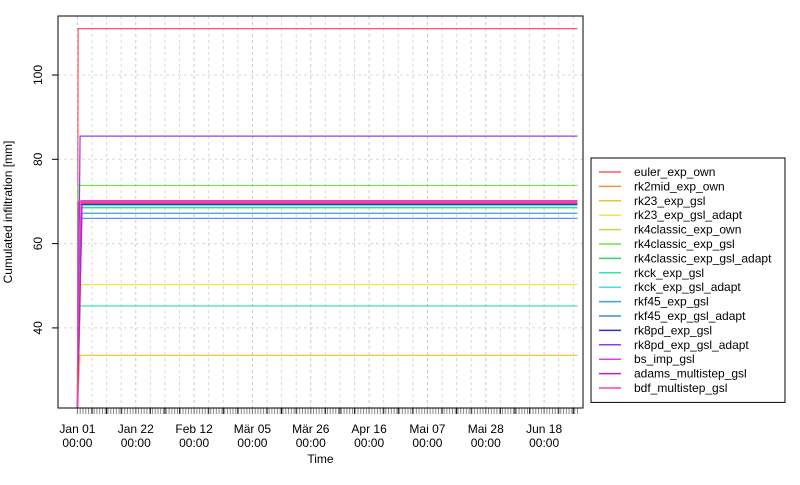 This screenshot has height=485, width=800. What do you see at coordinates (253, 429) in the screenshot?
I see `x-tick-label: Mär 05` at bounding box center [253, 429].